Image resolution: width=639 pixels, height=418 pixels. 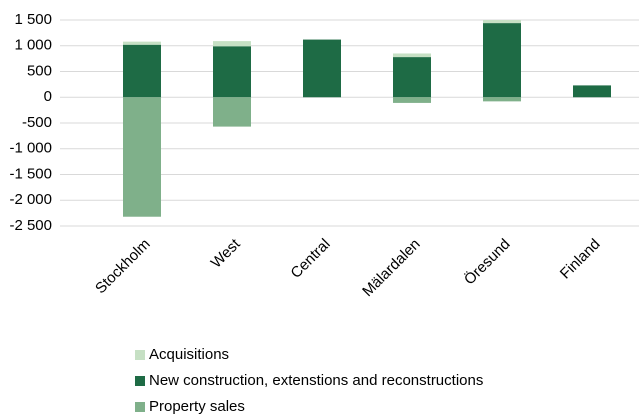 I want to click on legend-label: Acquisitions, so click(x=189, y=354).